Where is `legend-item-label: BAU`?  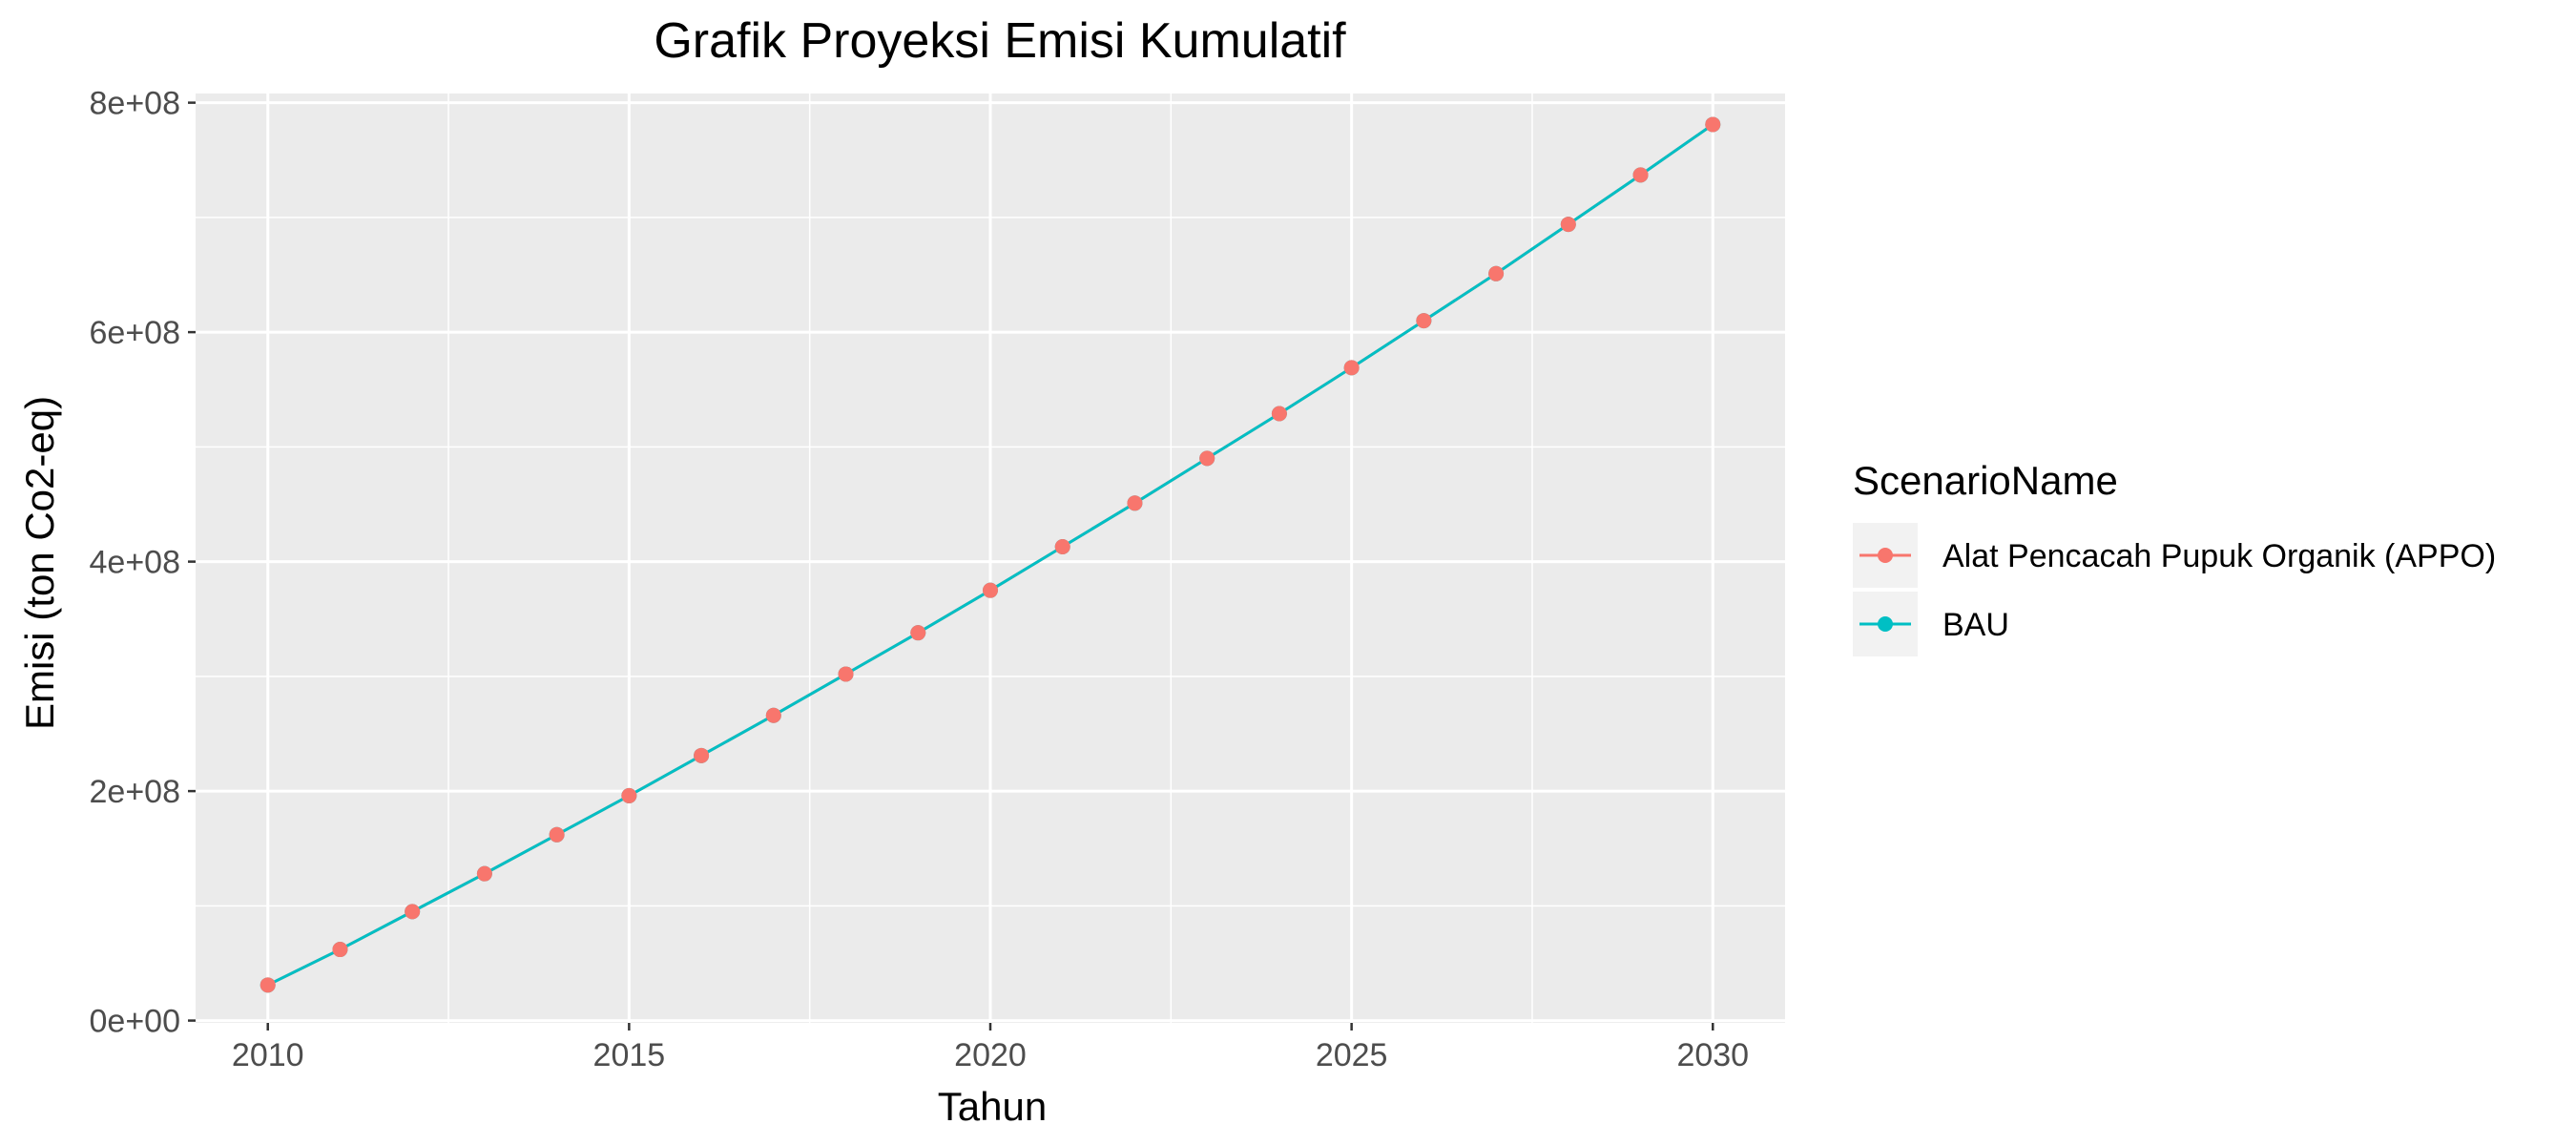 legend-item-label: BAU is located at coordinates (1975, 625).